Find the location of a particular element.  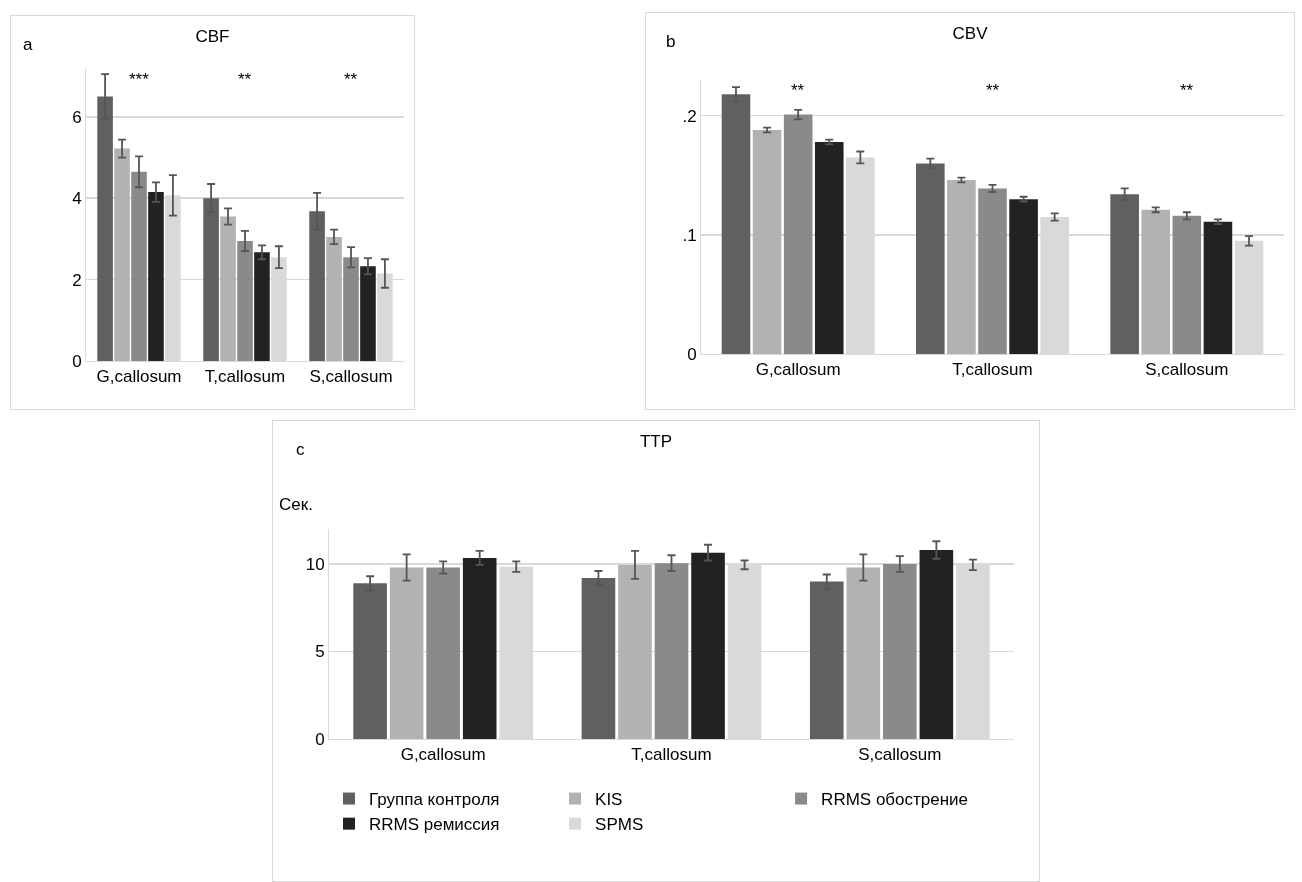

y-tick-label: .1 is located at coordinates (689, 235).